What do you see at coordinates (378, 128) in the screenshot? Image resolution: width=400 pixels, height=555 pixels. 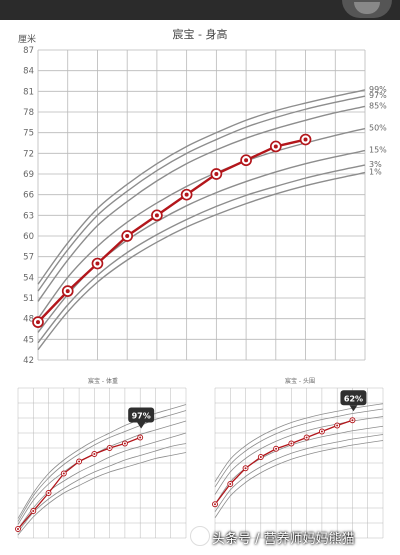 I see `percentile-label: 50%` at bounding box center [378, 128].